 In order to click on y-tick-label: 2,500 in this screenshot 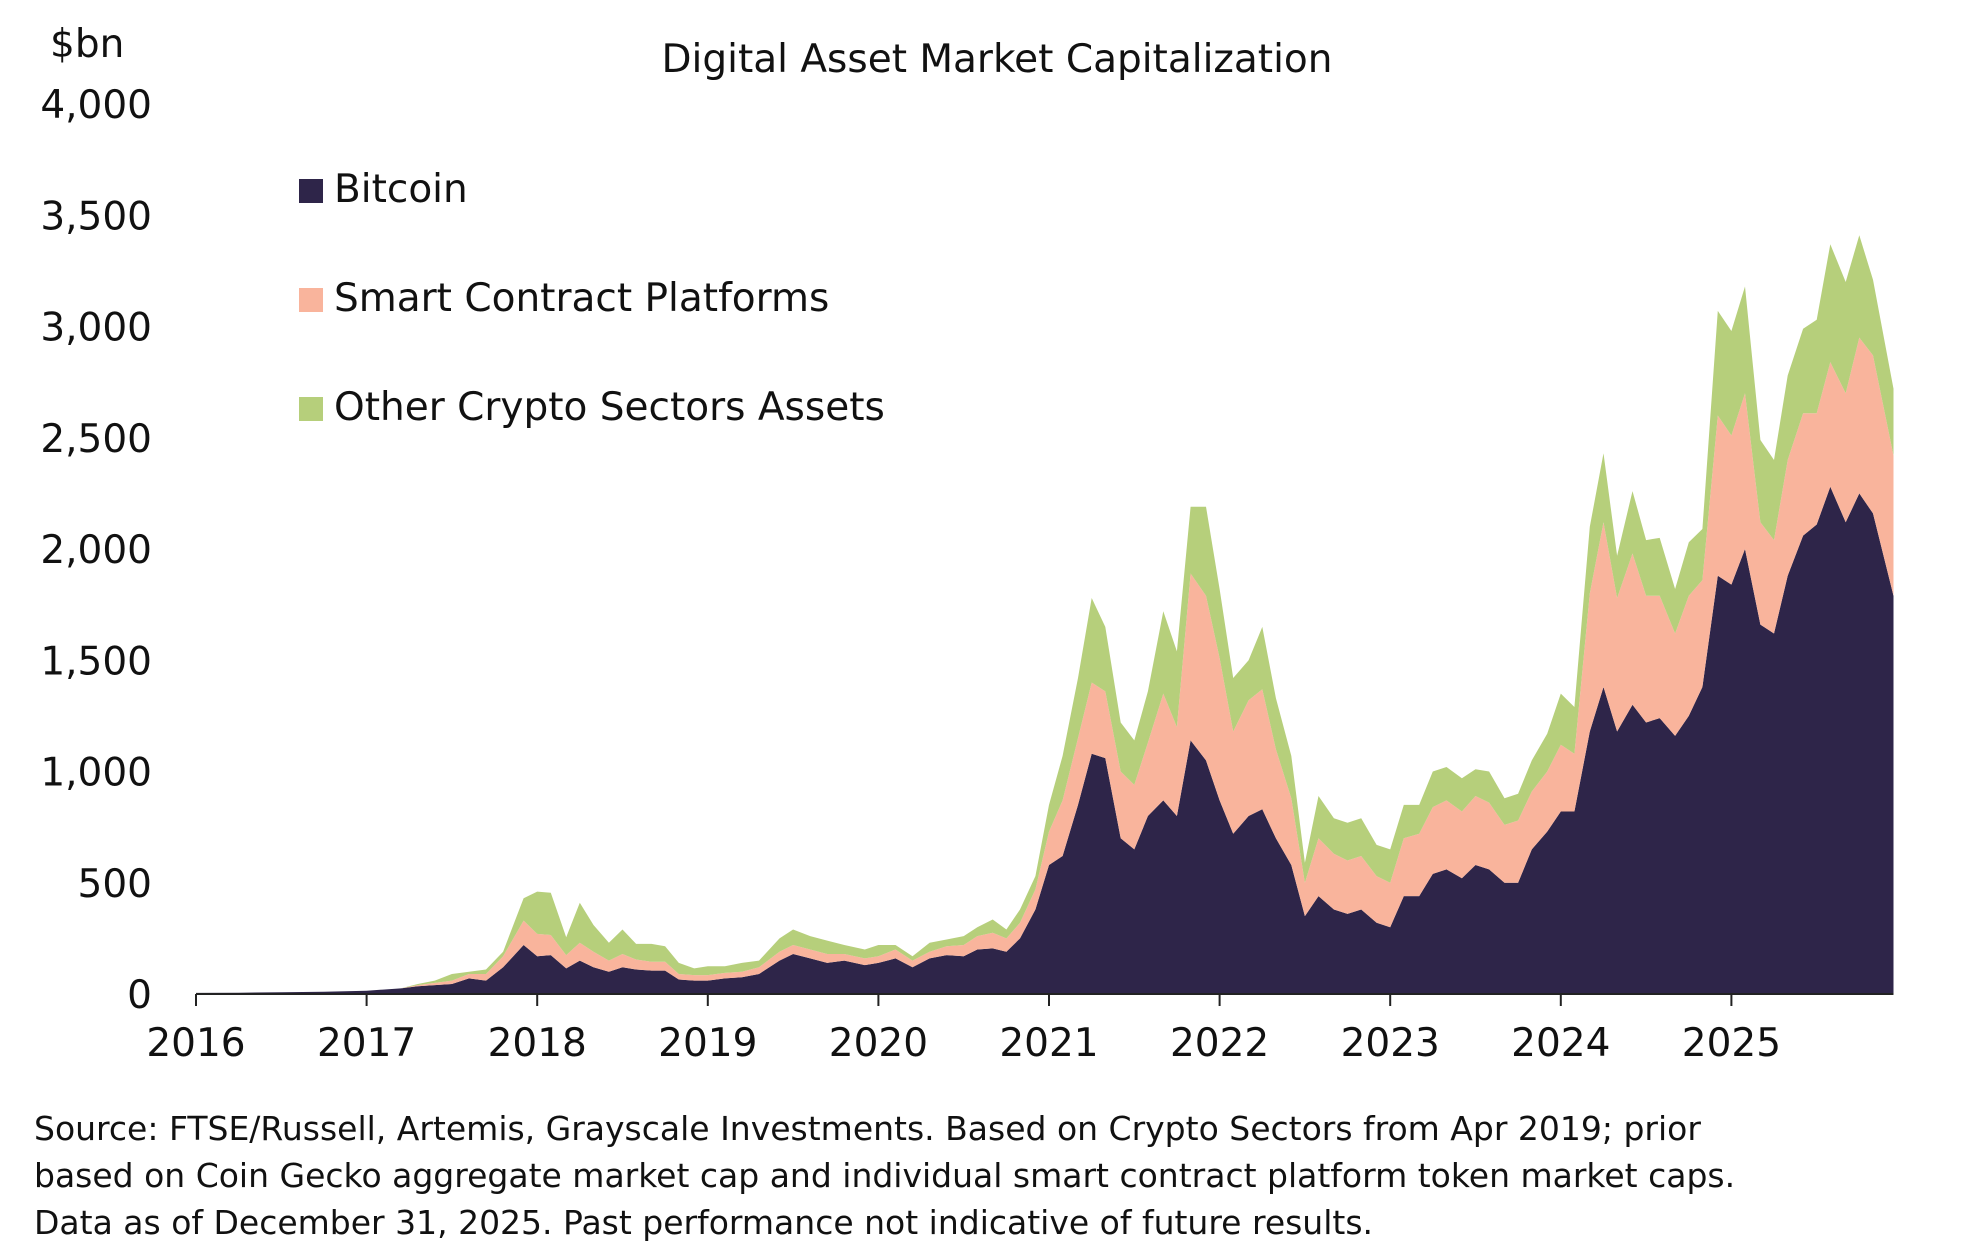, I will do `click(96, 439)`.